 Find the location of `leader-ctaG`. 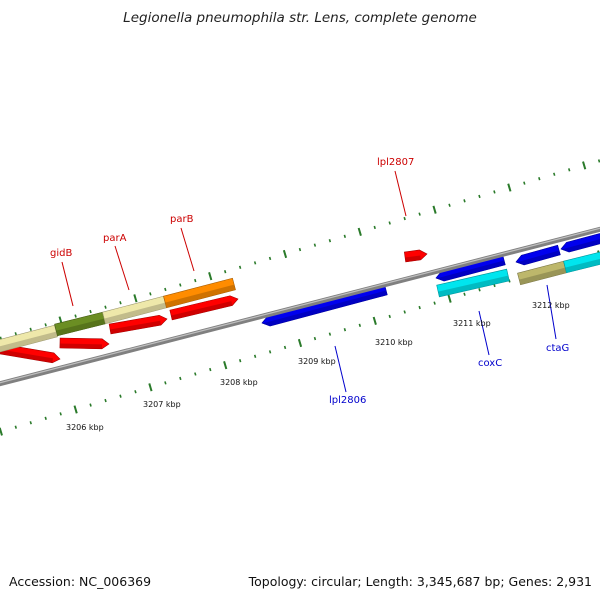

leader-ctaG is located at coordinates (551, 312).